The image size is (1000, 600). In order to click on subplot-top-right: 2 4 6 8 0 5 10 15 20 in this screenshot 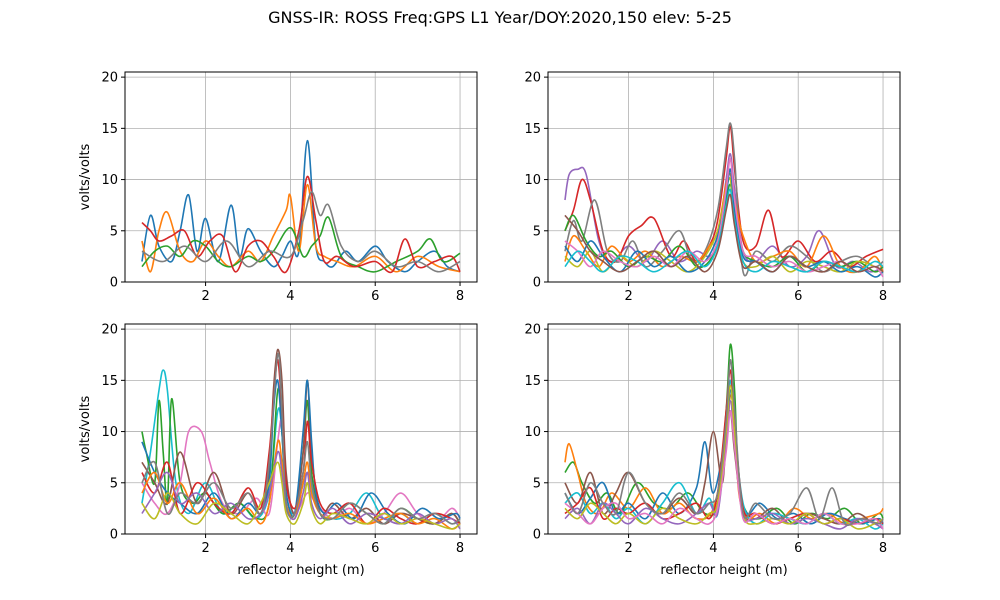, I will do `click(712, 187)`.